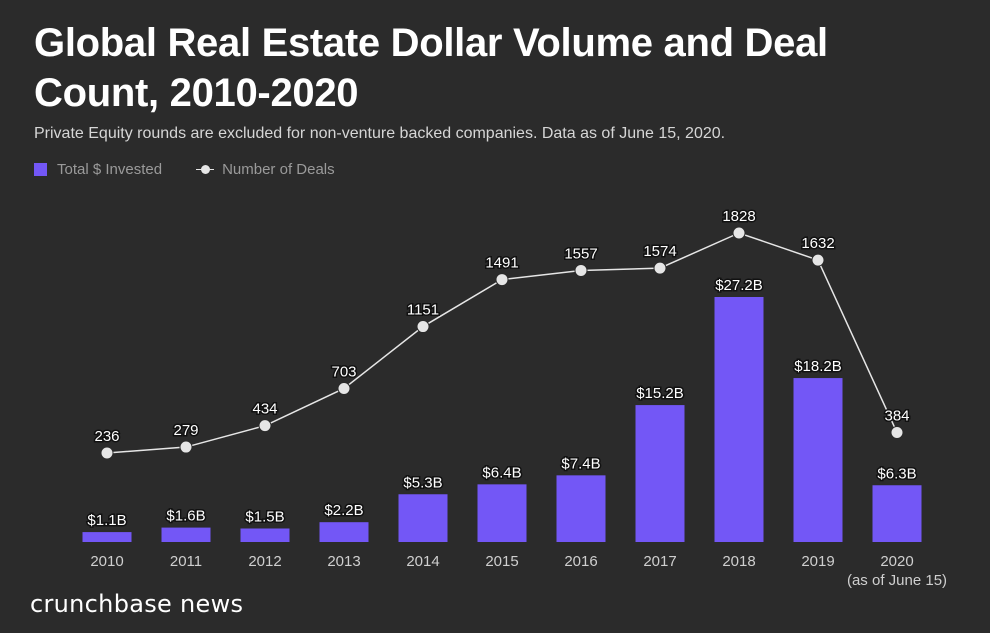 Image resolution: width=990 pixels, height=633 pixels. I want to click on deals-label-2015: 1491, so click(501, 263).